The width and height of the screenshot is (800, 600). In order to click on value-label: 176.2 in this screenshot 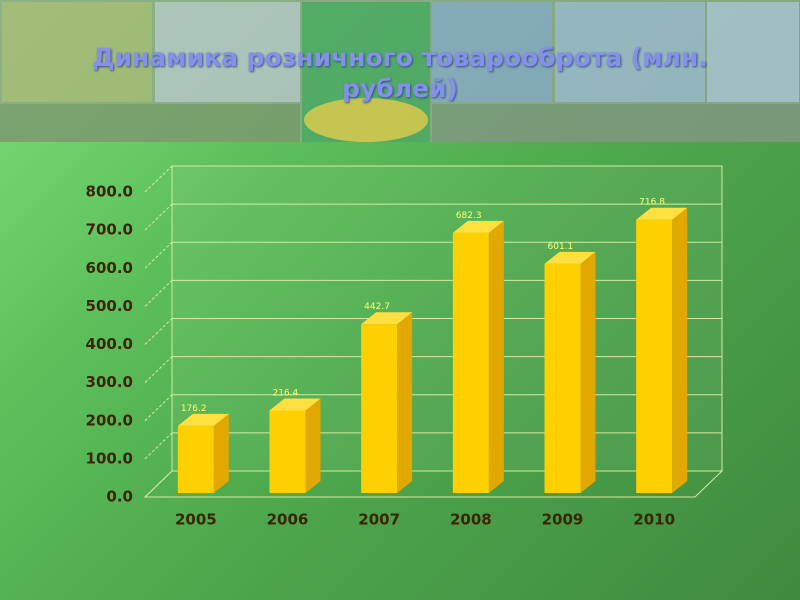, I will do `click(194, 409)`.